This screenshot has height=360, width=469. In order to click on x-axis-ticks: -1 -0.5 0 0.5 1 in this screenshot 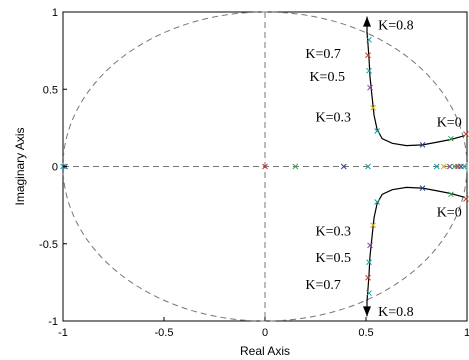, I will do `click(263, 328)`.